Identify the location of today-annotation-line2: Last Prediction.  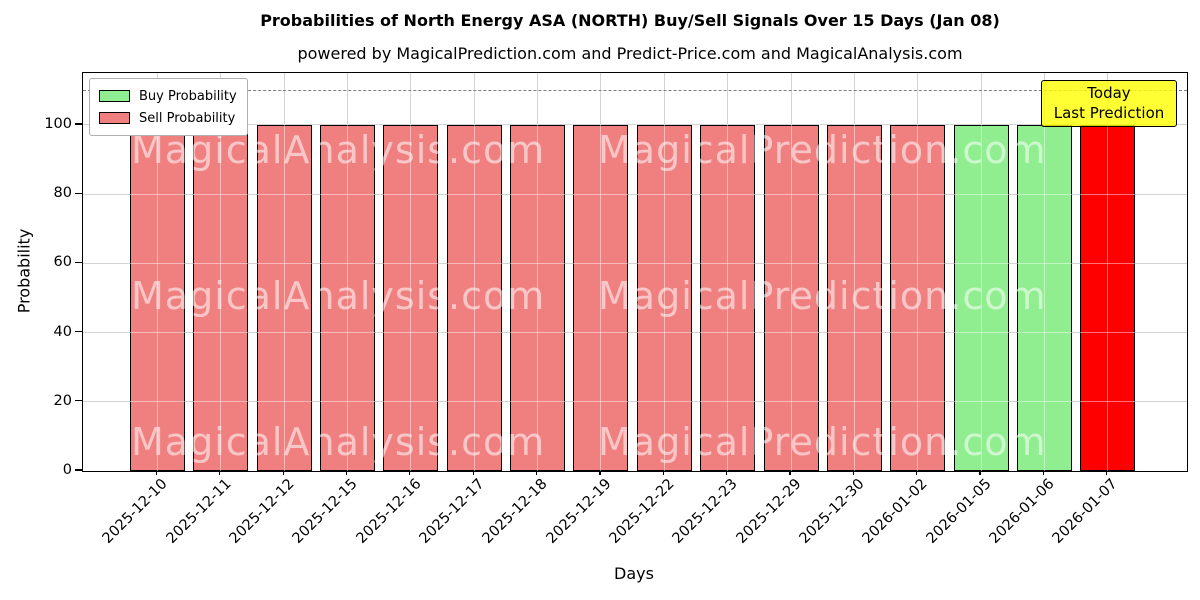
(1109, 113).